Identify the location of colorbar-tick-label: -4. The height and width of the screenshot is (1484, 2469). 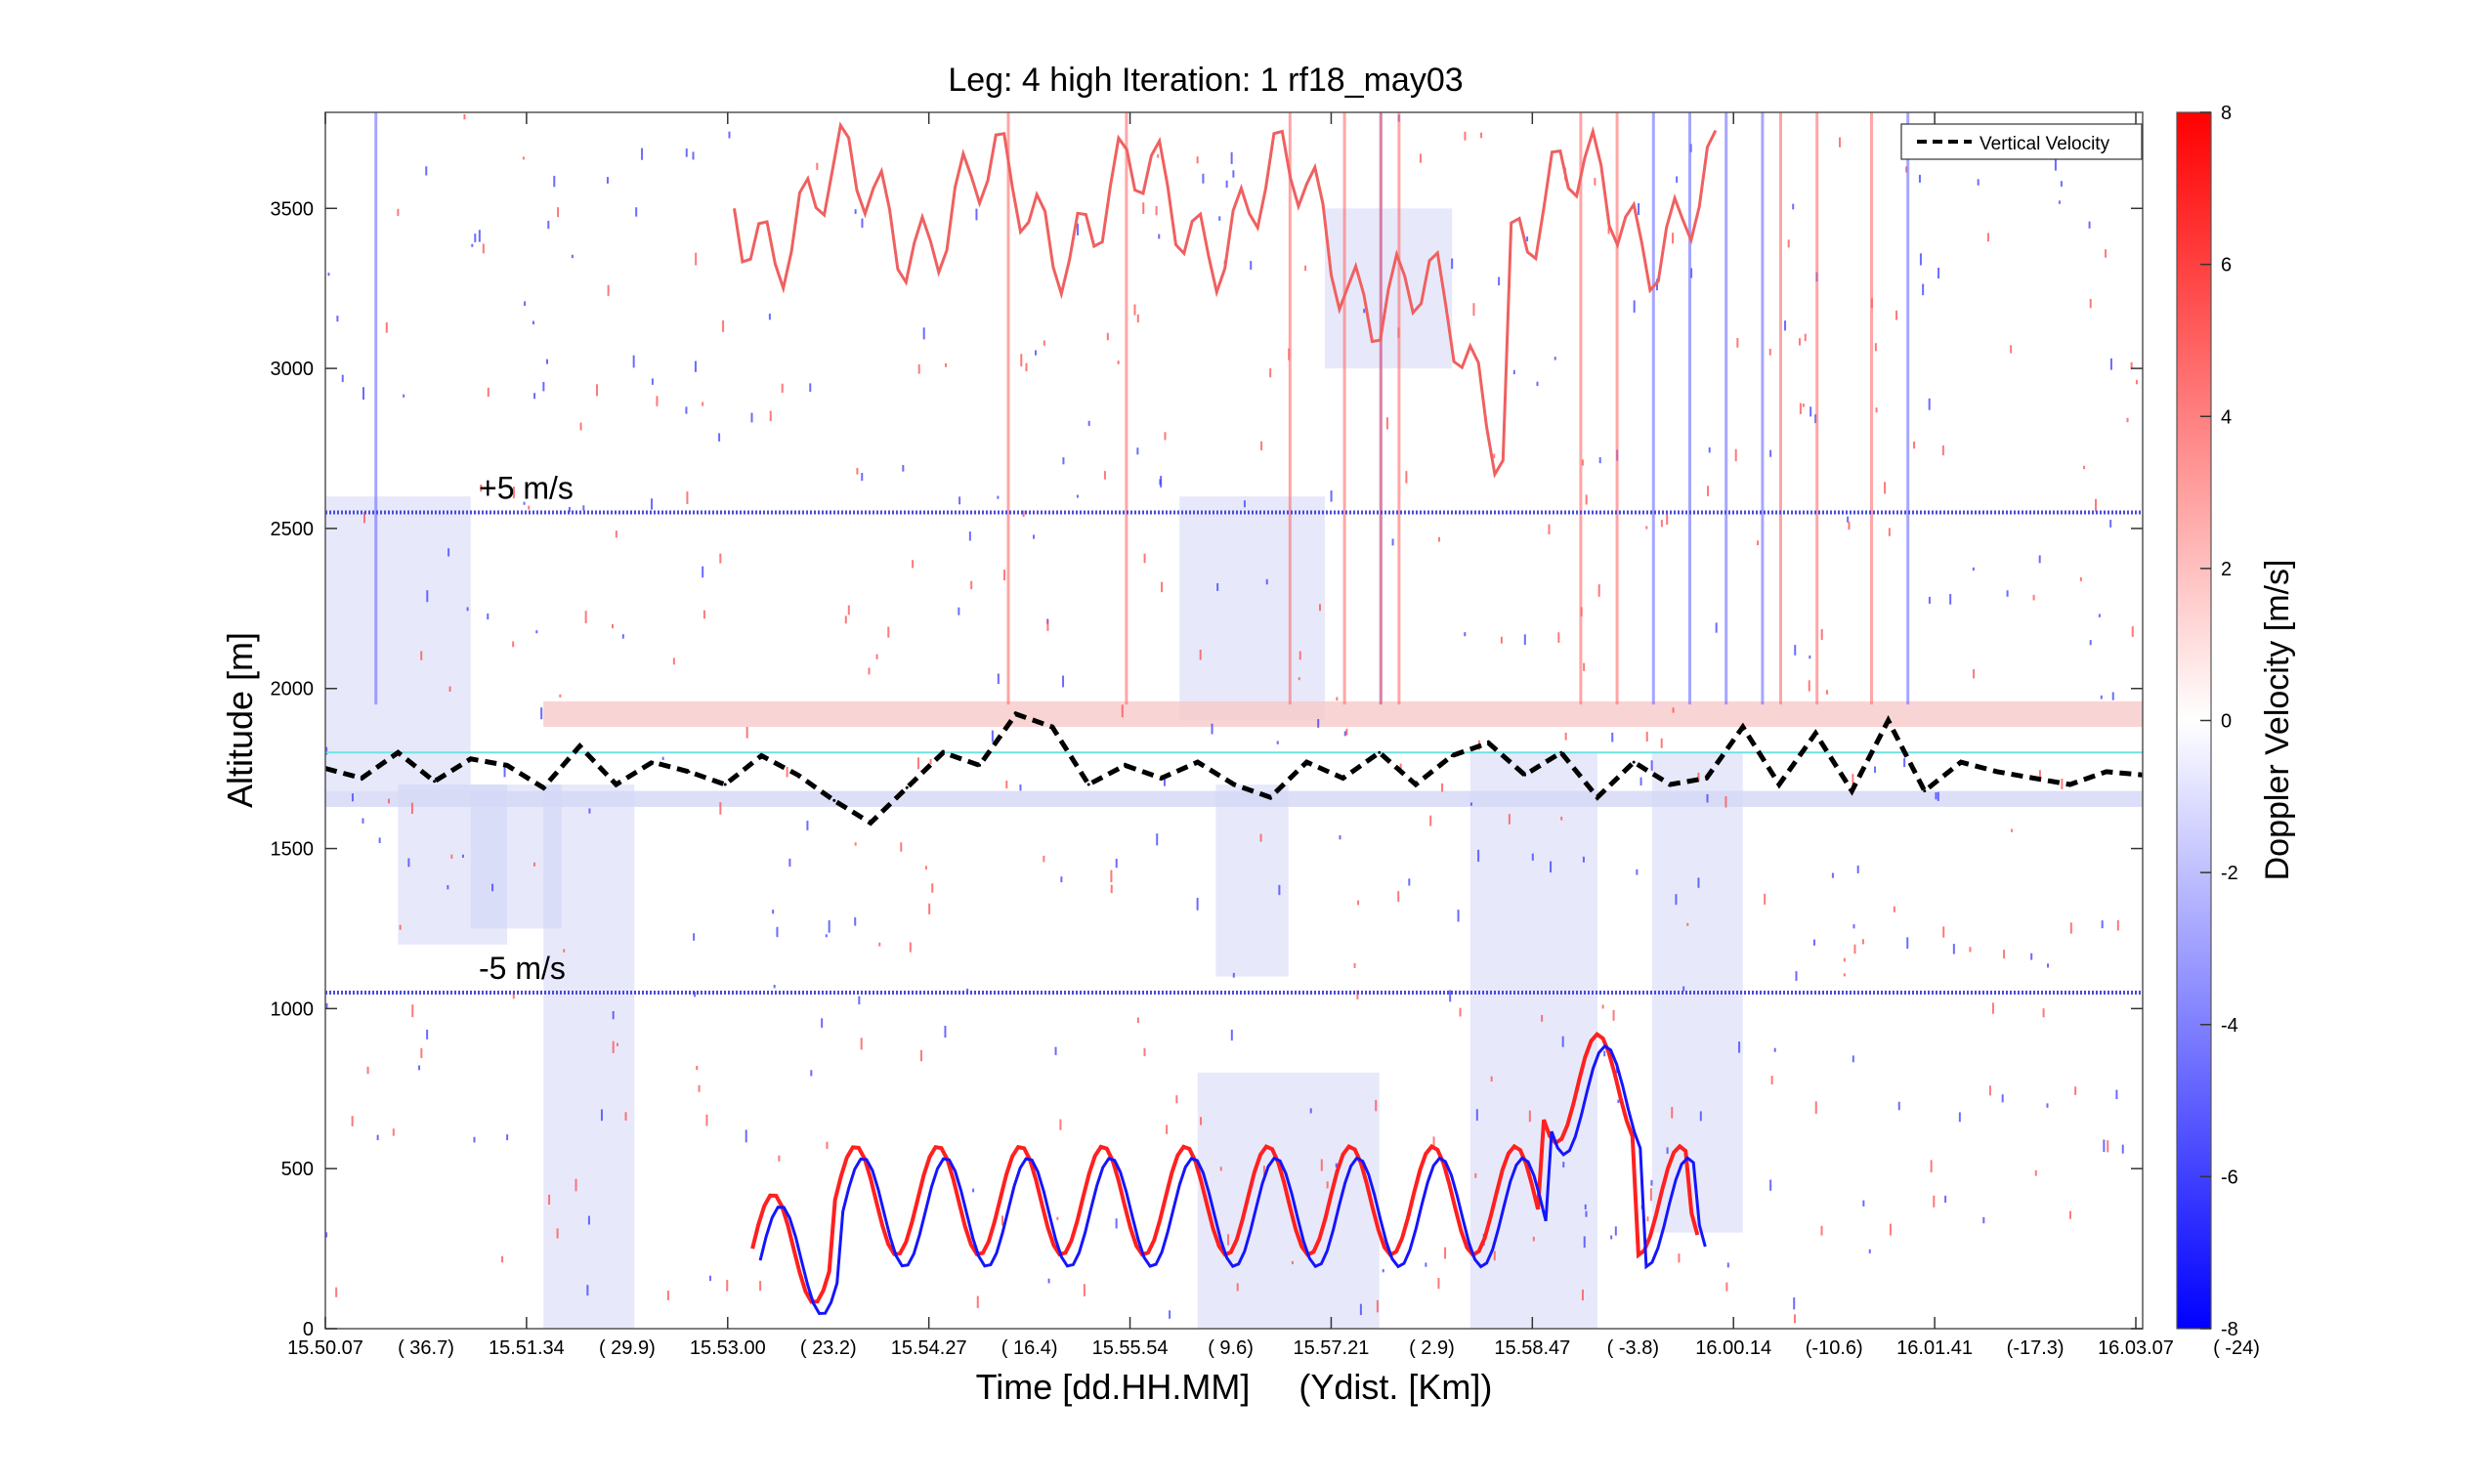
(2230, 1026).